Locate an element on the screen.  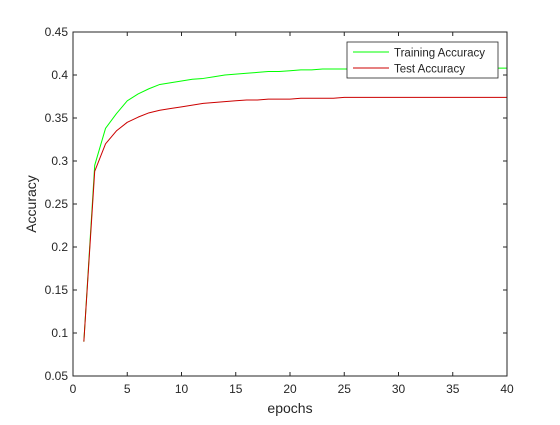
x-tick-label: 0 is located at coordinates (73, 389).